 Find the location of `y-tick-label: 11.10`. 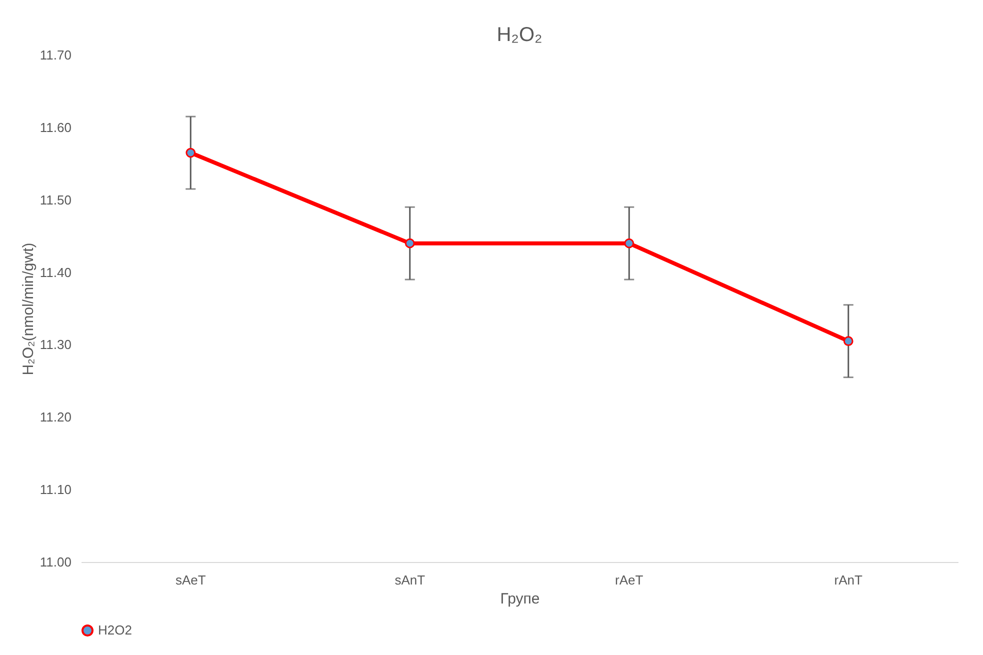

y-tick-label: 11.10 is located at coordinates (56, 490).